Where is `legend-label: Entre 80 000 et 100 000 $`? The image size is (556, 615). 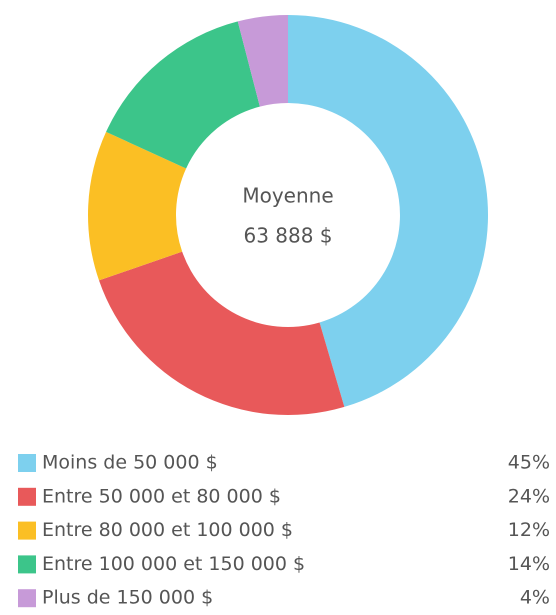
legend-label: Entre 80 000 et 100 000 $ is located at coordinates (167, 530).